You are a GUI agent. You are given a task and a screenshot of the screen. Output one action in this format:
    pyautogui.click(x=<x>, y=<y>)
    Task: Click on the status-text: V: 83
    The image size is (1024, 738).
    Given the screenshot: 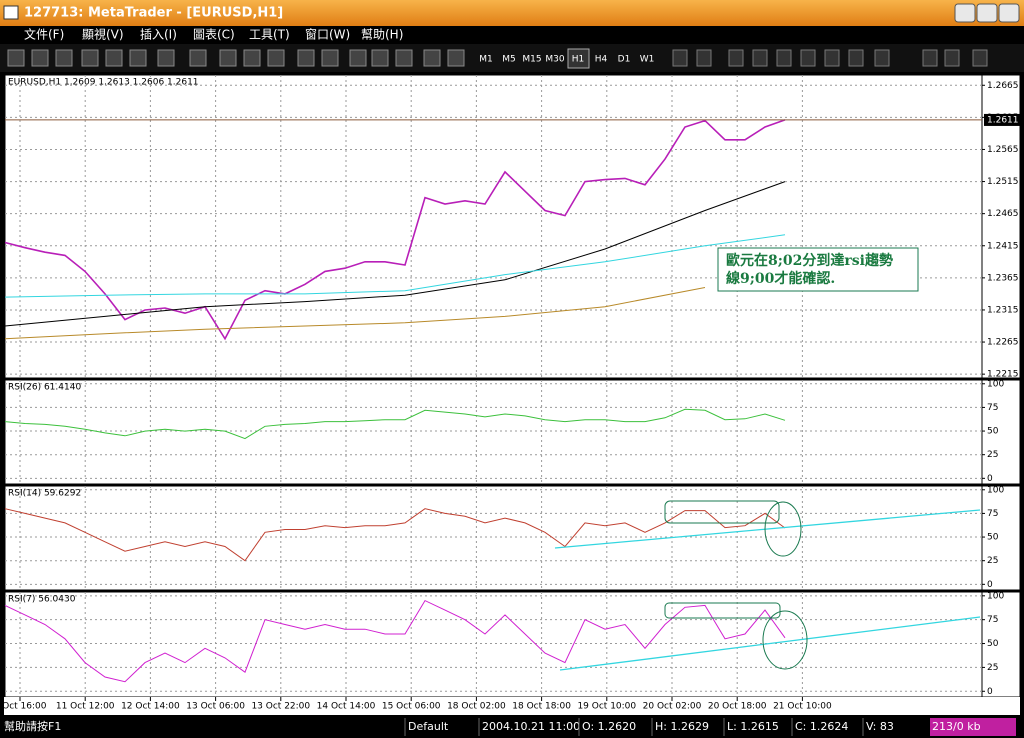 What is the action you would take?
    pyautogui.click(x=880, y=726)
    